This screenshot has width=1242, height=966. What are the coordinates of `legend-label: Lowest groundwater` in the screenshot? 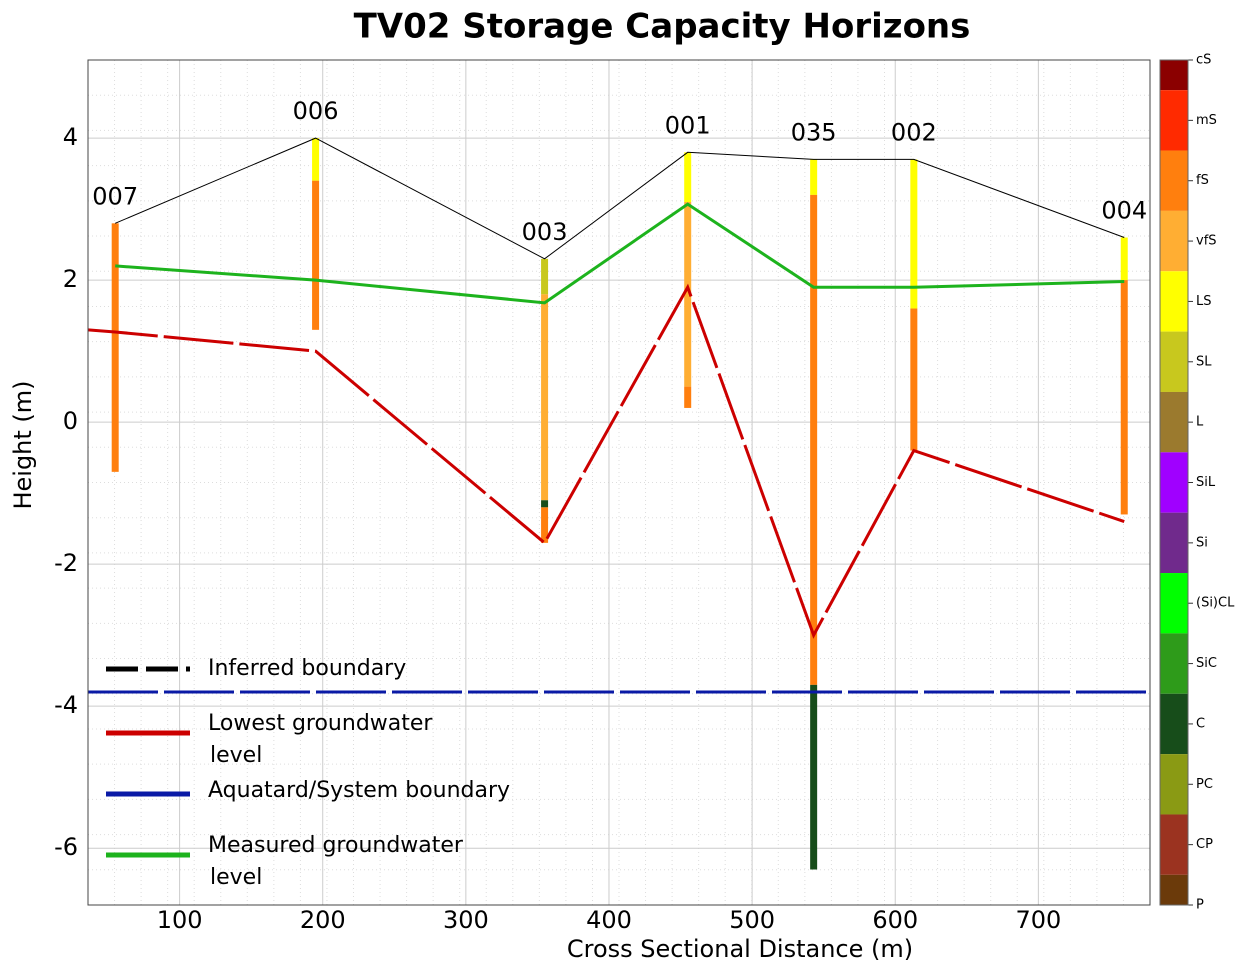 It's located at (320, 723).